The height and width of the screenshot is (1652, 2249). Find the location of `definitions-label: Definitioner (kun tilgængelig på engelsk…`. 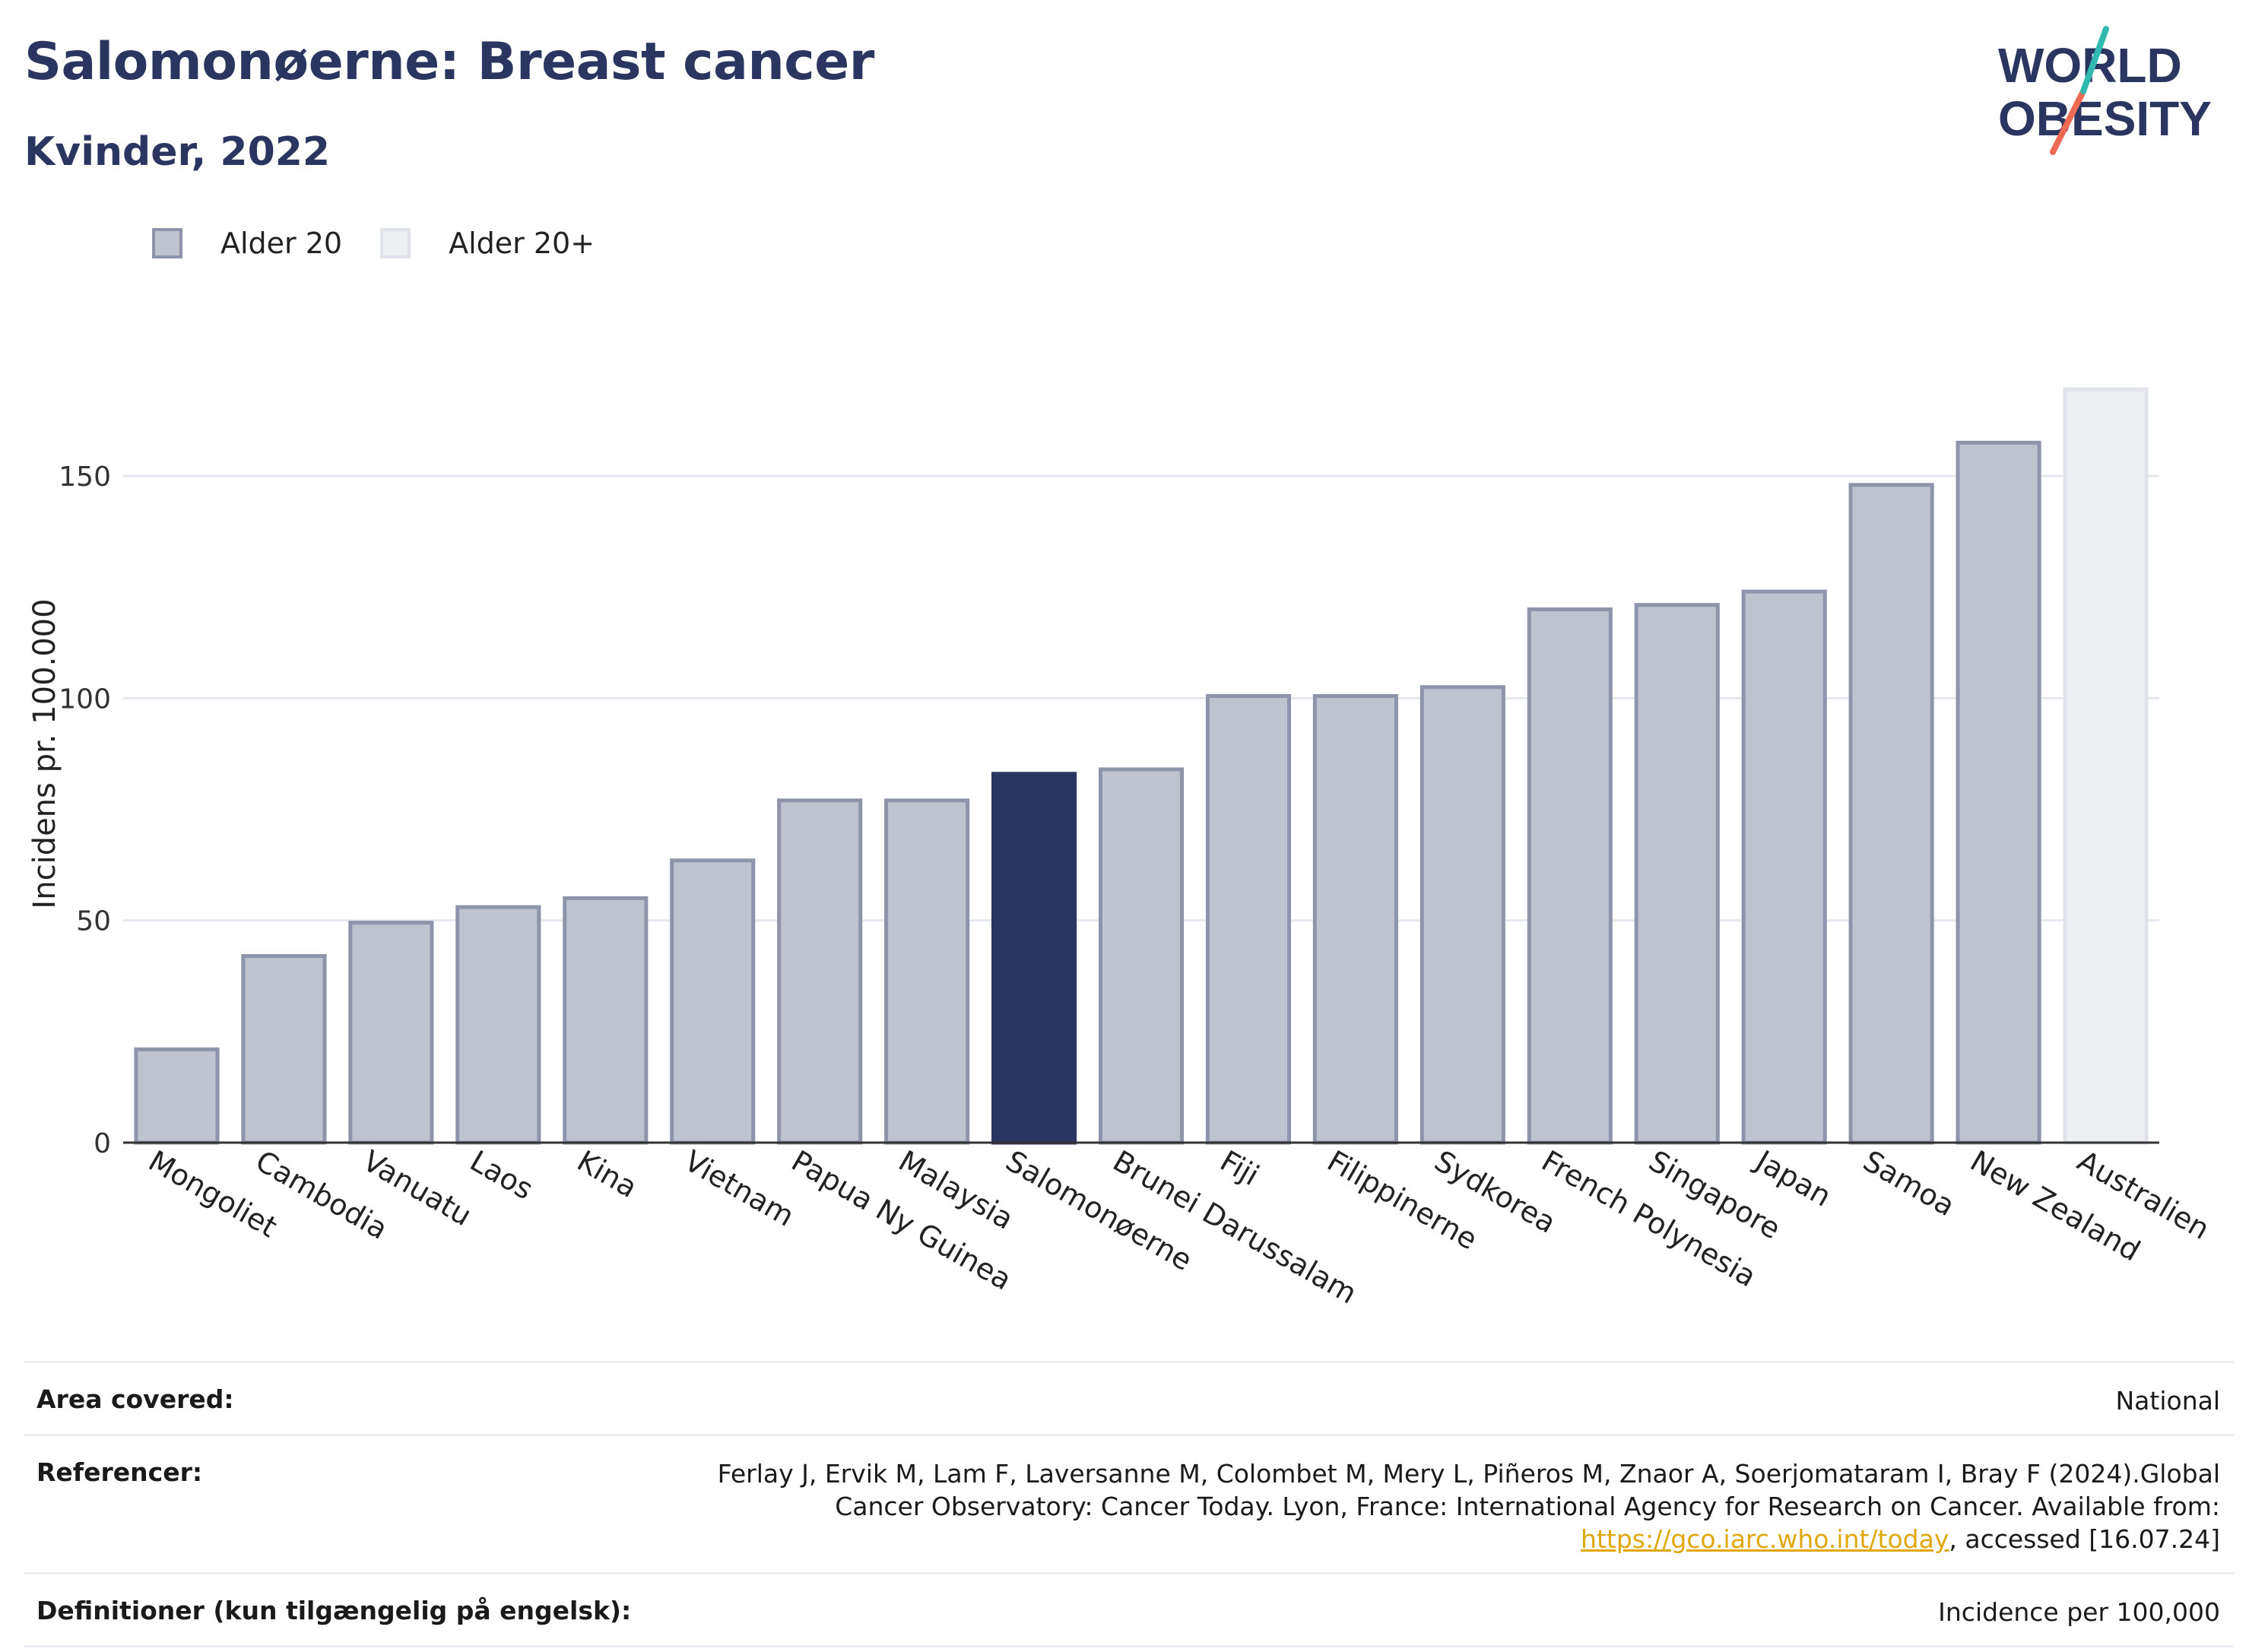

definitions-label: Definitioner (kun tilgængelig på engelsk… is located at coordinates (334, 1611).